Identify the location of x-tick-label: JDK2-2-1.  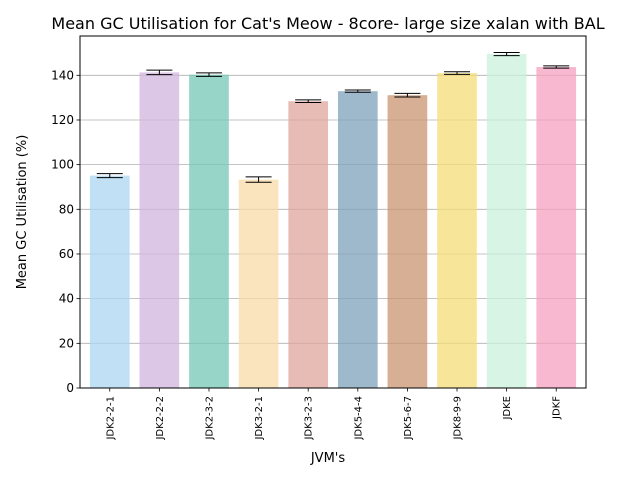
(110, 418).